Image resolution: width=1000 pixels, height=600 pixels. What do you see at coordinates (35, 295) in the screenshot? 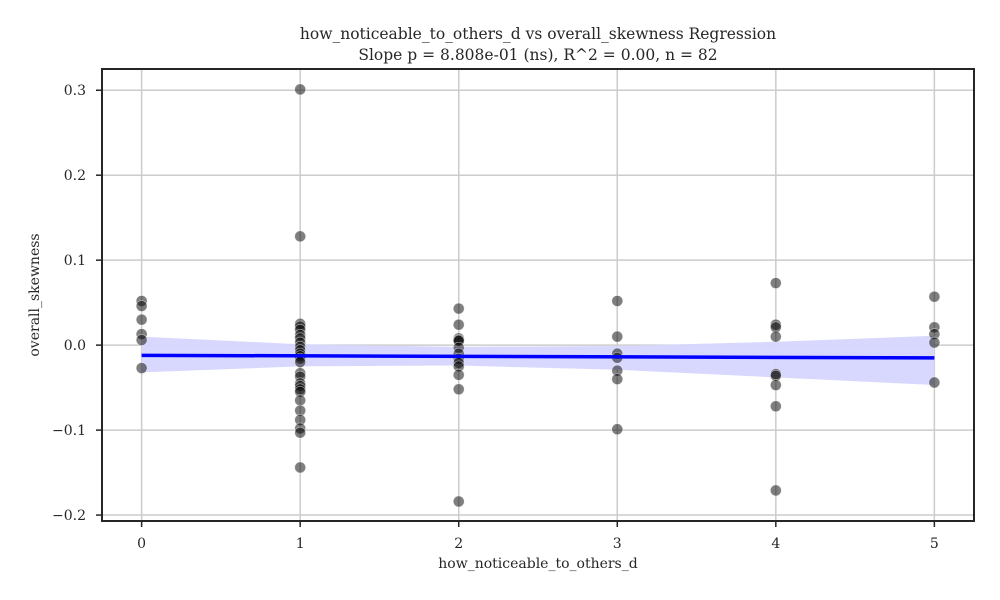
I see `y-axis-label: overall_skewness` at bounding box center [35, 295].